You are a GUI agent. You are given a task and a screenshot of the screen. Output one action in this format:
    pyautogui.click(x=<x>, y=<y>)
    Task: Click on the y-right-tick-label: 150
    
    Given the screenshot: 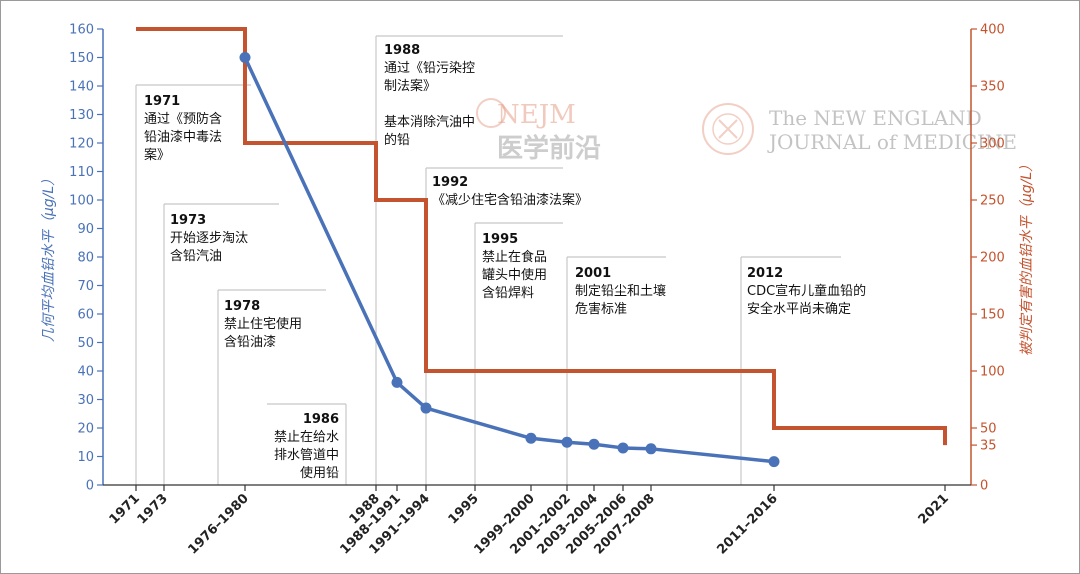 What is the action you would take?
    pyautogui.click(x=992, y=315)
    